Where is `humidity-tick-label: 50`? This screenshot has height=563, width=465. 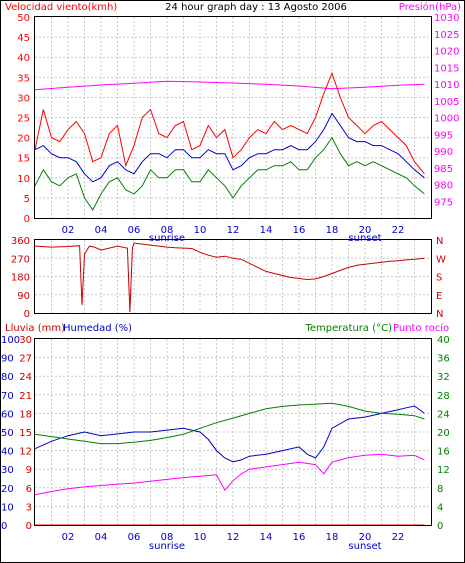
humidity-tick-label: 50 is located at coordinates (7, 433).